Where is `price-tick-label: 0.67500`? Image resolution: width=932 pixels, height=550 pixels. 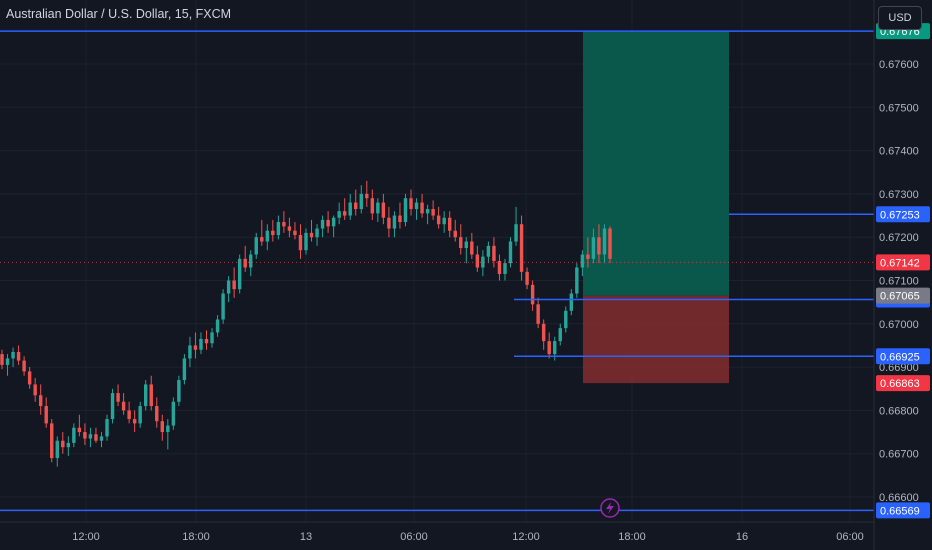 price-tick-label: 0.67500 is located at coordinates (899, 108).